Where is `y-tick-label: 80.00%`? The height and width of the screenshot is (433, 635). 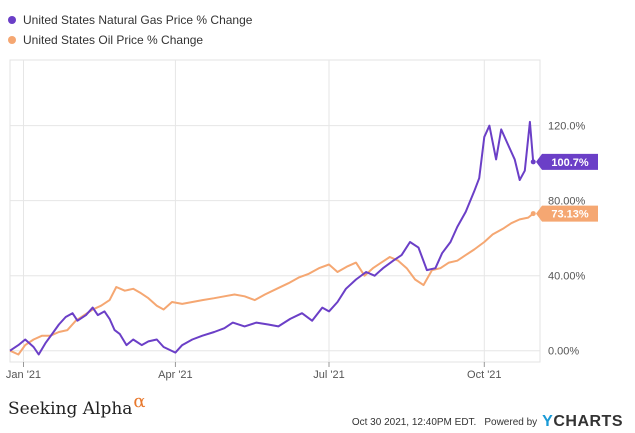
y-tick-label: 80.00% is located at coordinates (567, 202).